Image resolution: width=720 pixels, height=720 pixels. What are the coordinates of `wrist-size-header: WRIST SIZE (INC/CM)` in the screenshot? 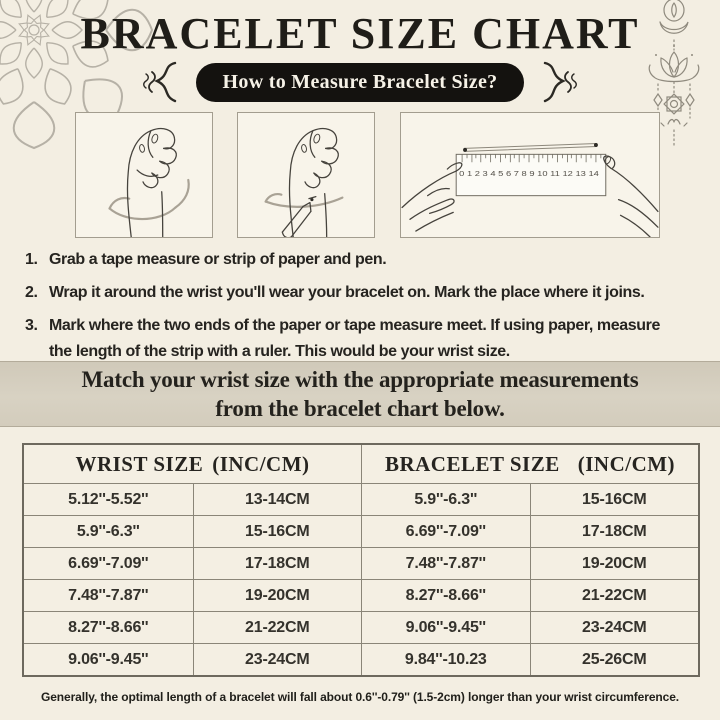 It's located at (192, 464).